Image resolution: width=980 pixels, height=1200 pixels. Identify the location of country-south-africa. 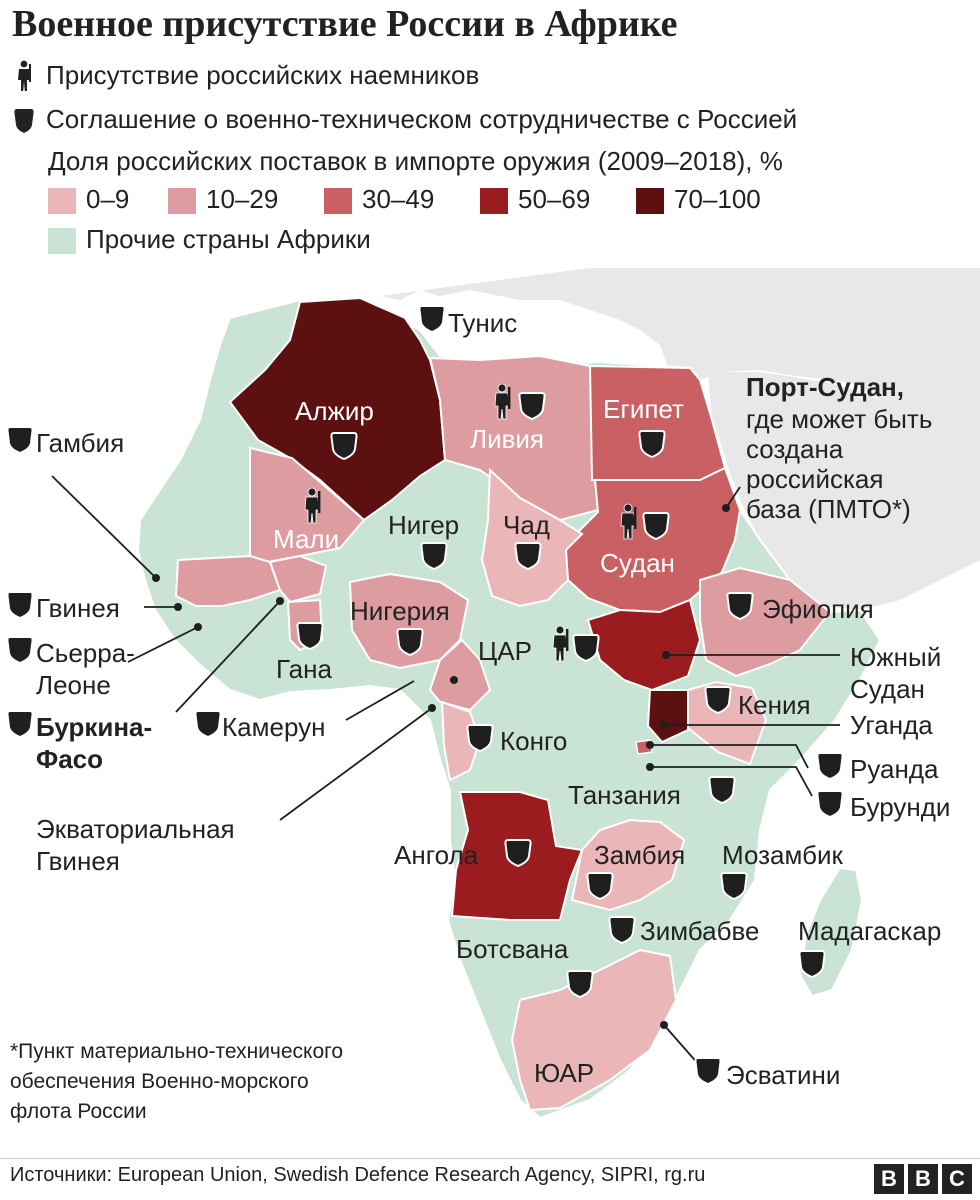
(594, 1030).